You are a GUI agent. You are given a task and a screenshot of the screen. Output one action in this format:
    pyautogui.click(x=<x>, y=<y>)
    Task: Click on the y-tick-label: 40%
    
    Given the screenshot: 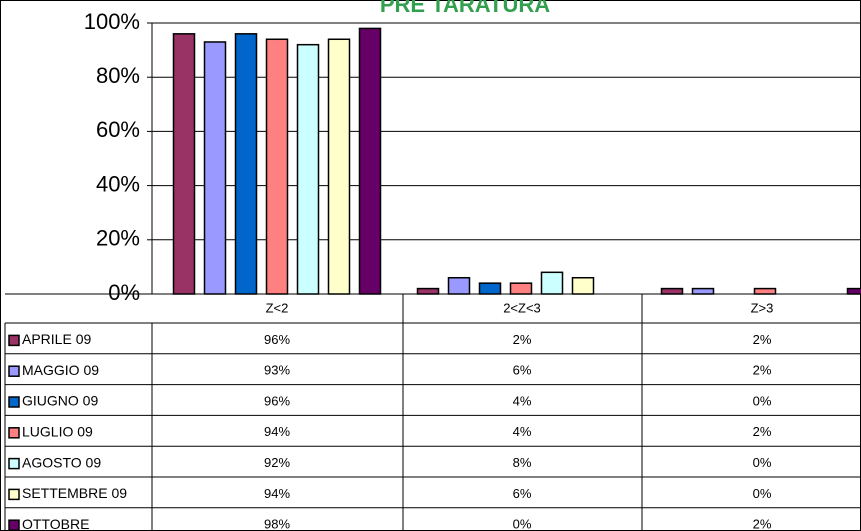 What is the action you would take?
    pyautogui.click(x=118, y=183)
    